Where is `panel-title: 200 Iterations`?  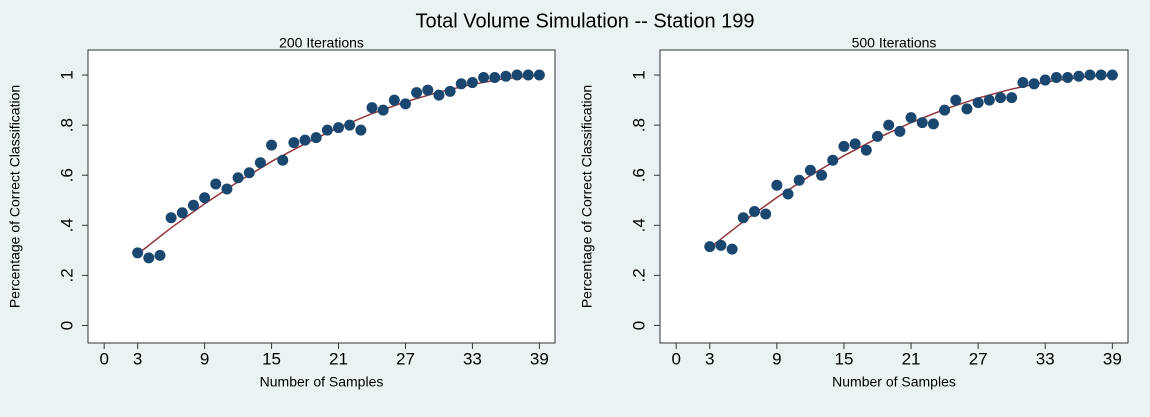 panel-title: 200 Iterations is located at coordinates (321, 43).